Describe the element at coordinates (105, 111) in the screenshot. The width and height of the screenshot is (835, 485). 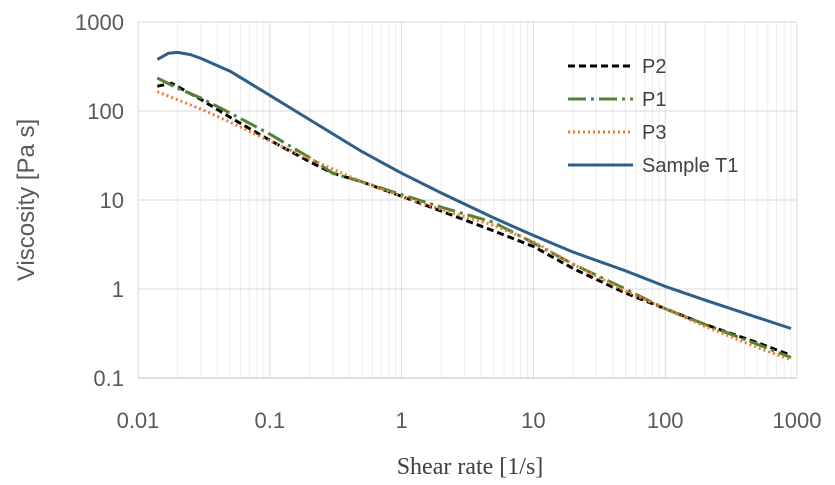
I see `y-tick-label: 100` at that location.